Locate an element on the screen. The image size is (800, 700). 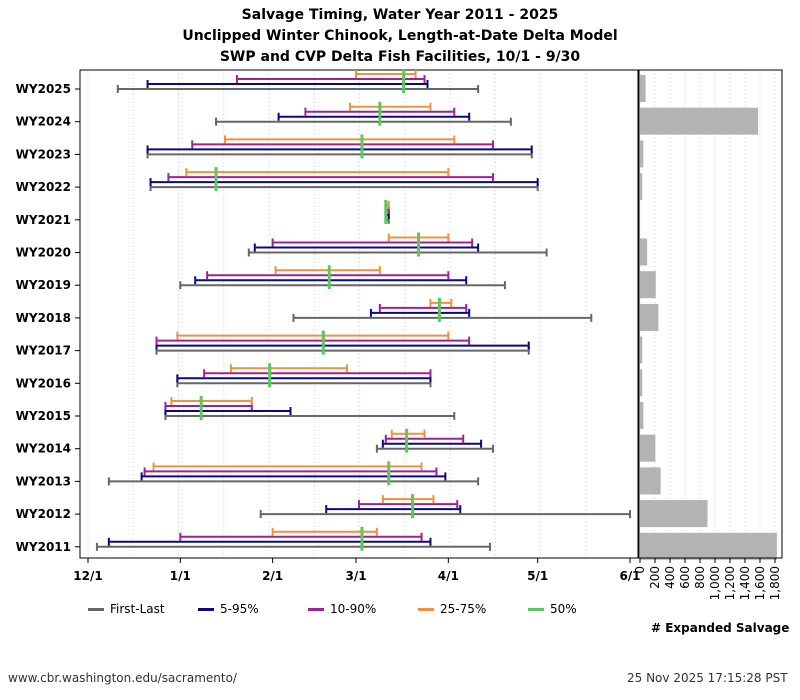
salvage-bar-wy2012 is located at coordinates (674, 514).